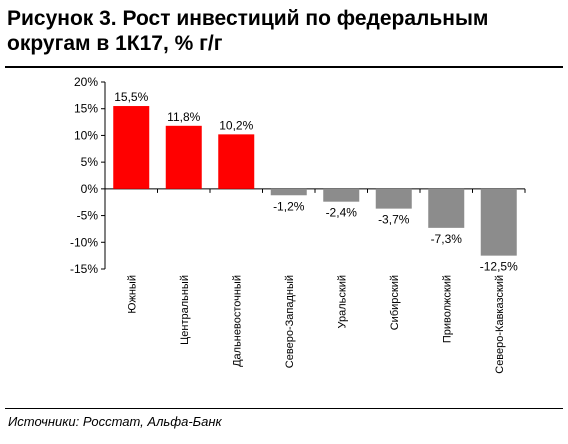 This screenshot has height=444, width=568. What do you see at coordinates (284, 408) in the screenshot?
I see `footer-divider` at bounding box center [284, 408].